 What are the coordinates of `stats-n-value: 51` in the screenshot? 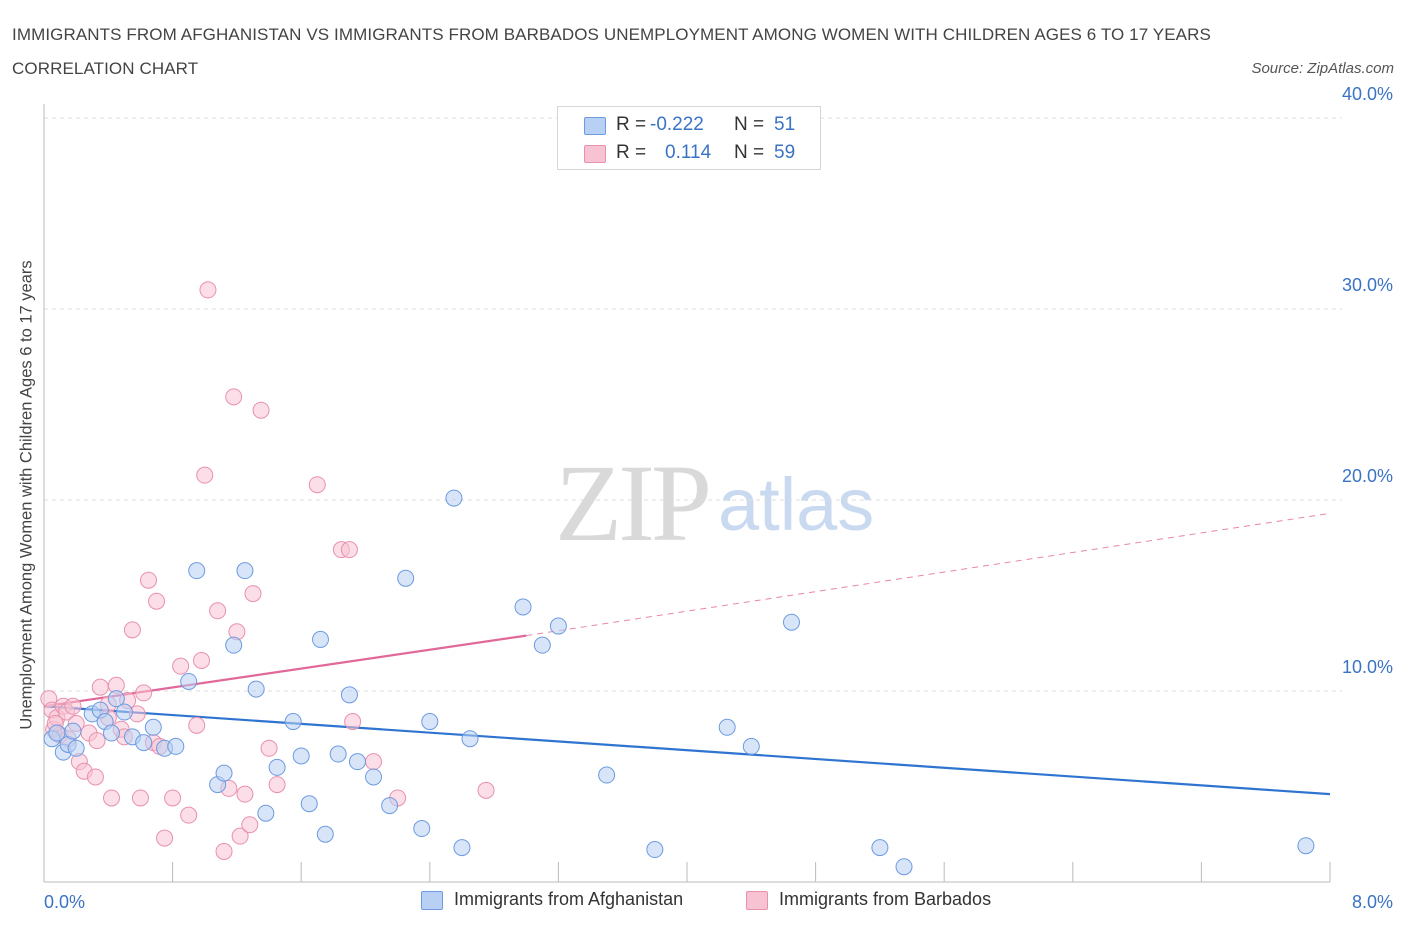 It's located at (785, 124).